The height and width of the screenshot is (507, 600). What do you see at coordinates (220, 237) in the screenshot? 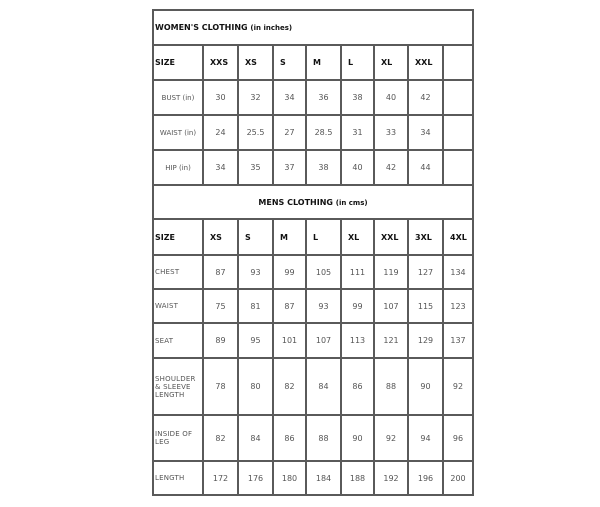
I see `size-header-cell: XS` at bounding box center [220, 237].